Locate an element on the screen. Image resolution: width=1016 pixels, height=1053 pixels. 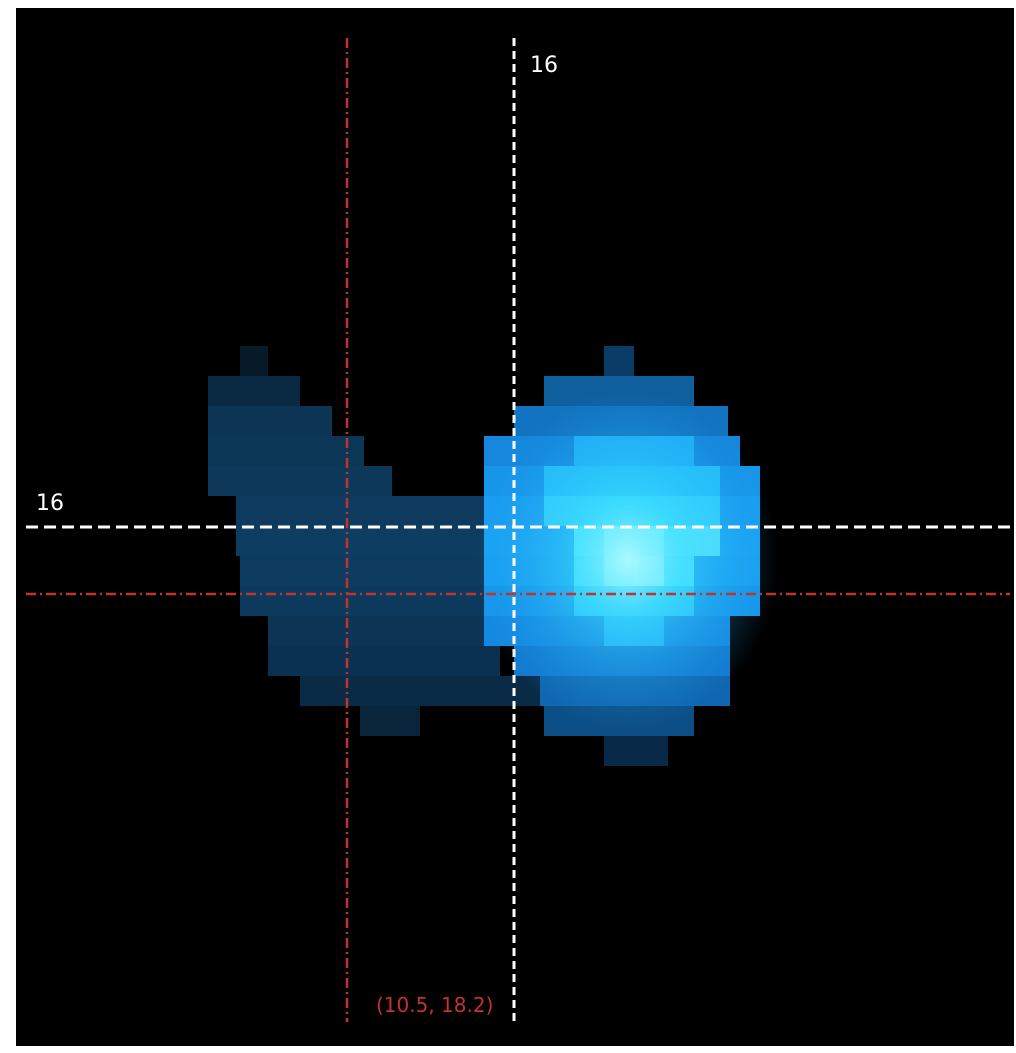
vertical-line-label: 16 is located at coordinates (544, 65).